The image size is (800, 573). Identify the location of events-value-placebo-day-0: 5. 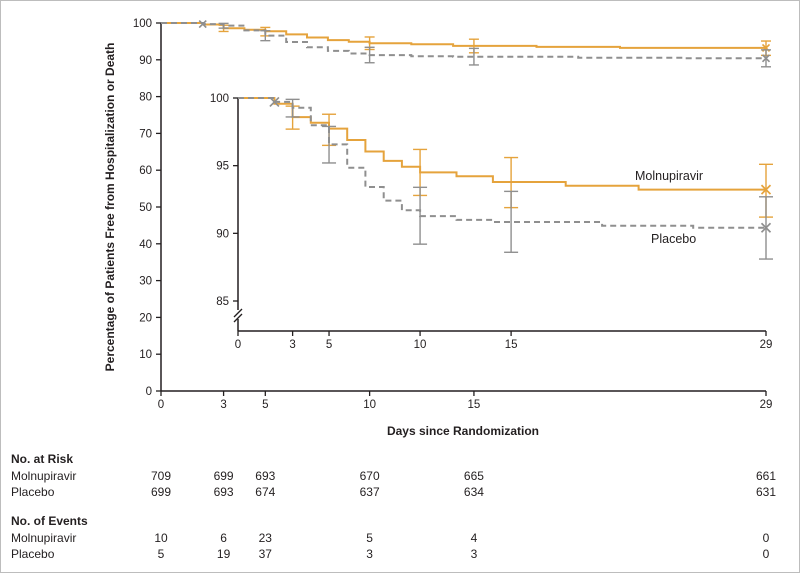
(161, 554).